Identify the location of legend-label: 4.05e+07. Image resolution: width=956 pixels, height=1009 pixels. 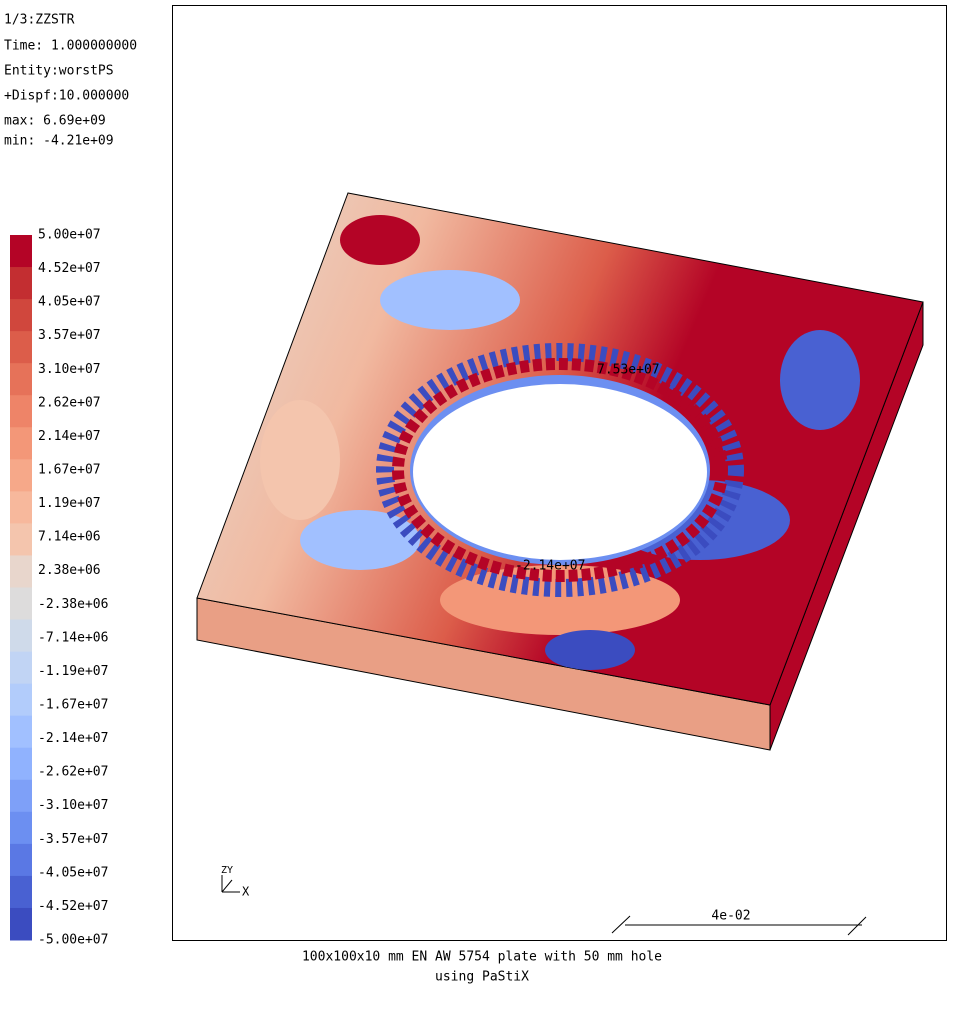
(69, 302).